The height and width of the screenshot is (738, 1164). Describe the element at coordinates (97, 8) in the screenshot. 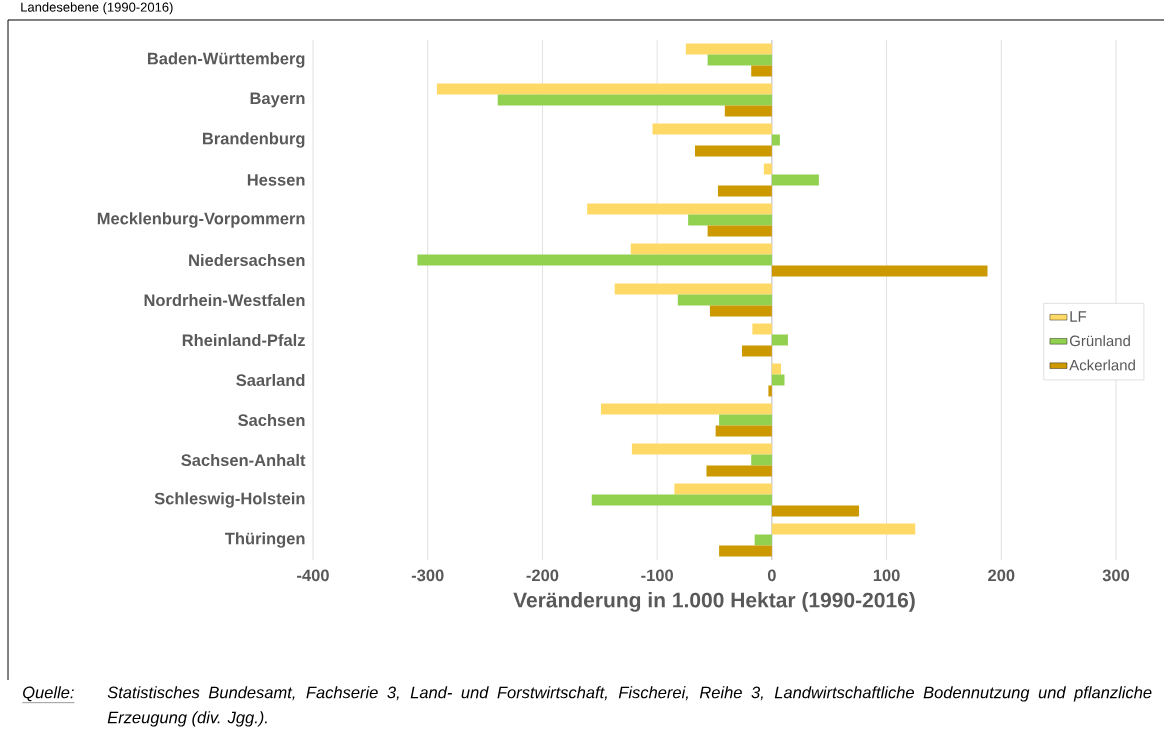

I see `text: Landesebene (1990-2016)` at that location.